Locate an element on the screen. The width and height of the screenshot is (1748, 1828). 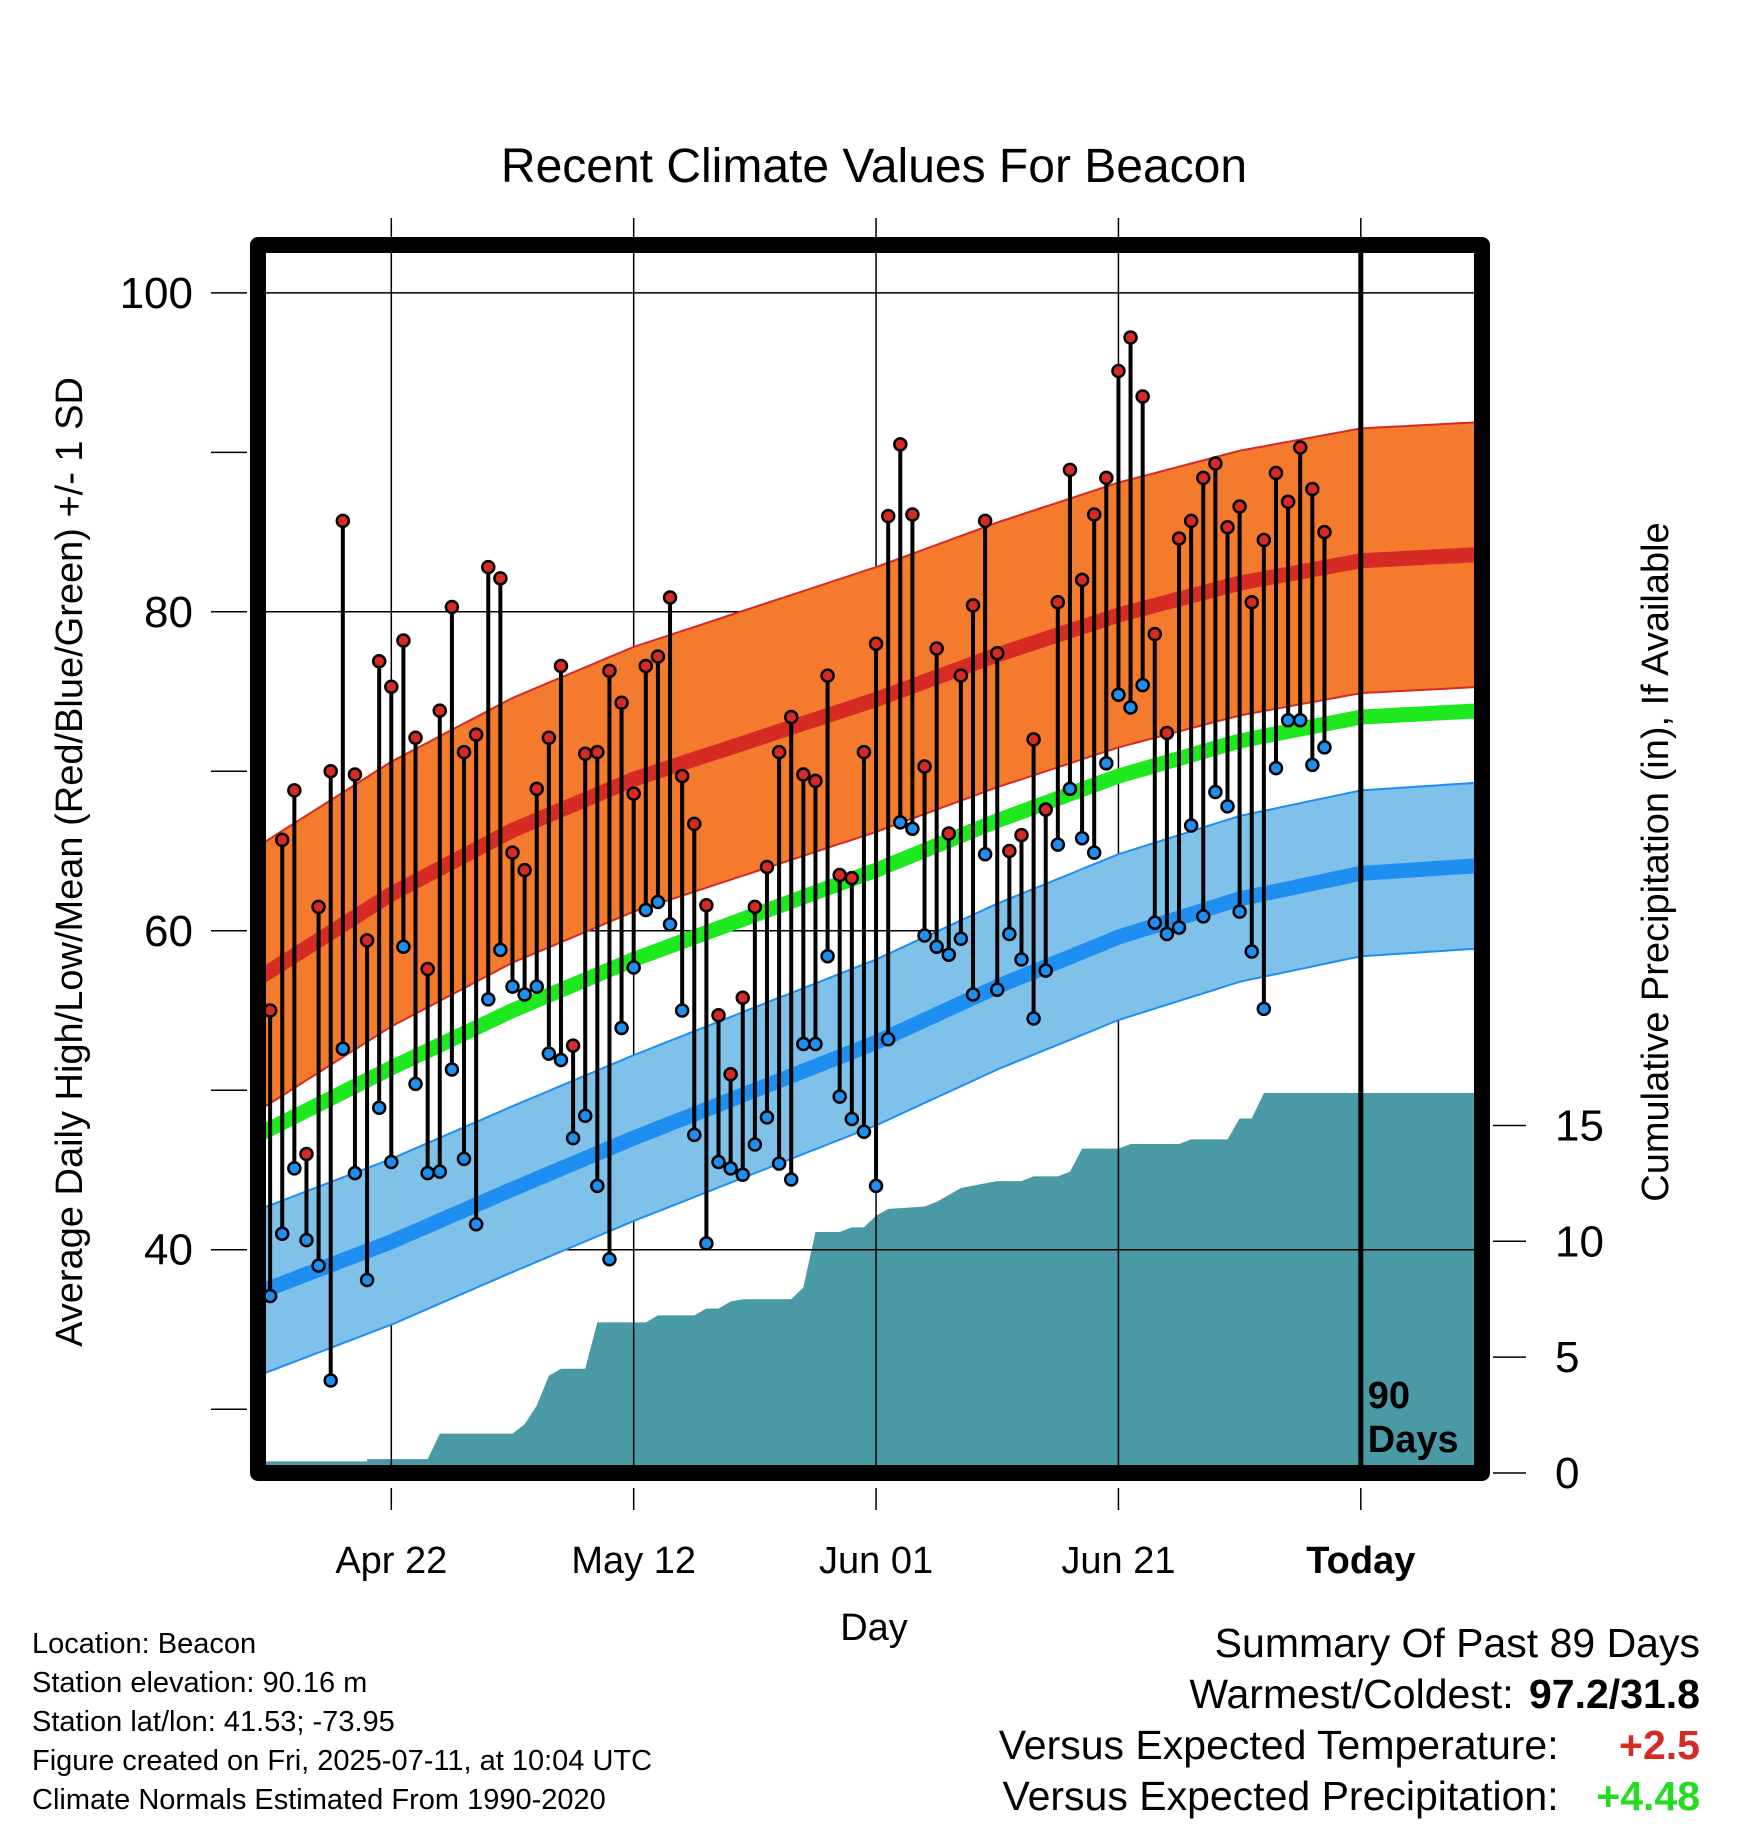
precip-area is located at coordinates (870, 1283).